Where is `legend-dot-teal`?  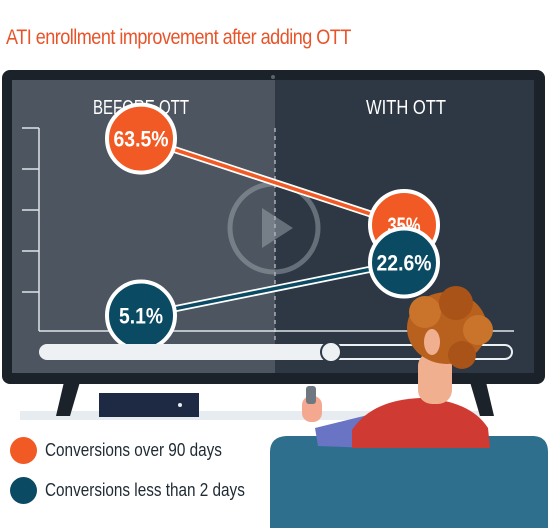 legend-dot-teal is located at coordinates (23, 490).